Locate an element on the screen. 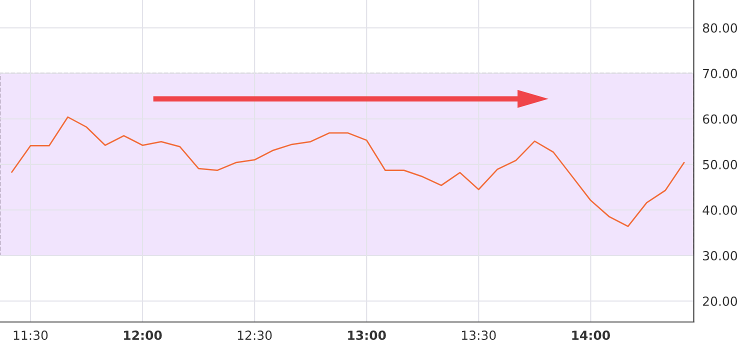 The height and width of the screenshot is (350, 750). x-tick-label: 12:00 is located at coordinates (143, 335).